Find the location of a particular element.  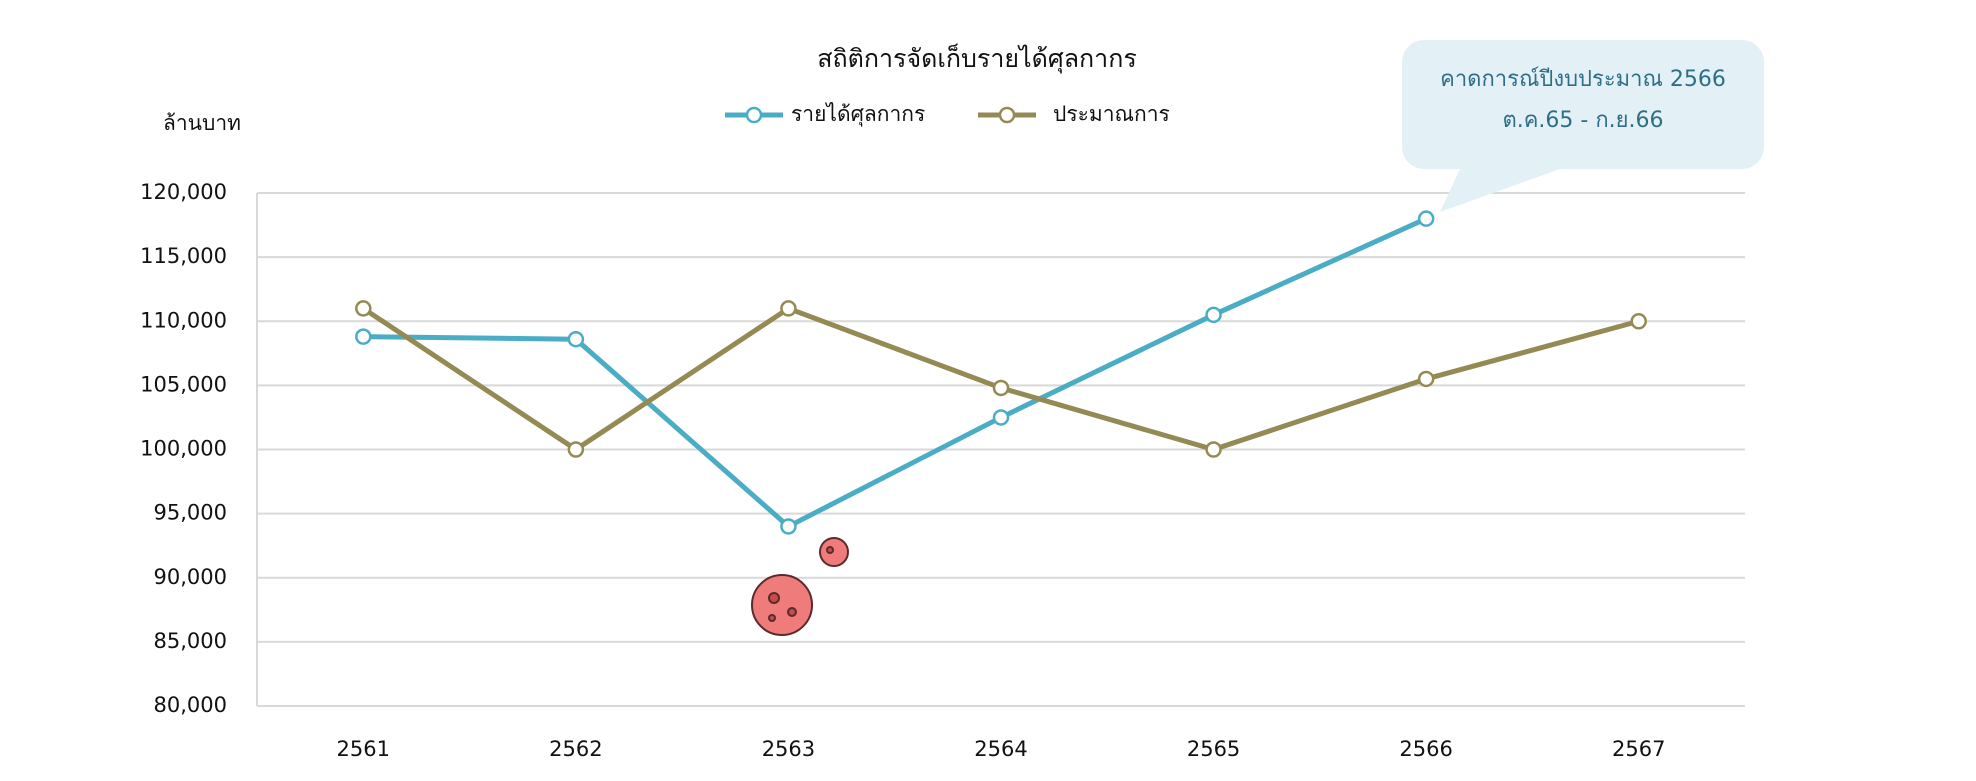

chart-title: สถิติการจัดเก็บรายได้ศุลกากร is located at coordinates (977, 58).